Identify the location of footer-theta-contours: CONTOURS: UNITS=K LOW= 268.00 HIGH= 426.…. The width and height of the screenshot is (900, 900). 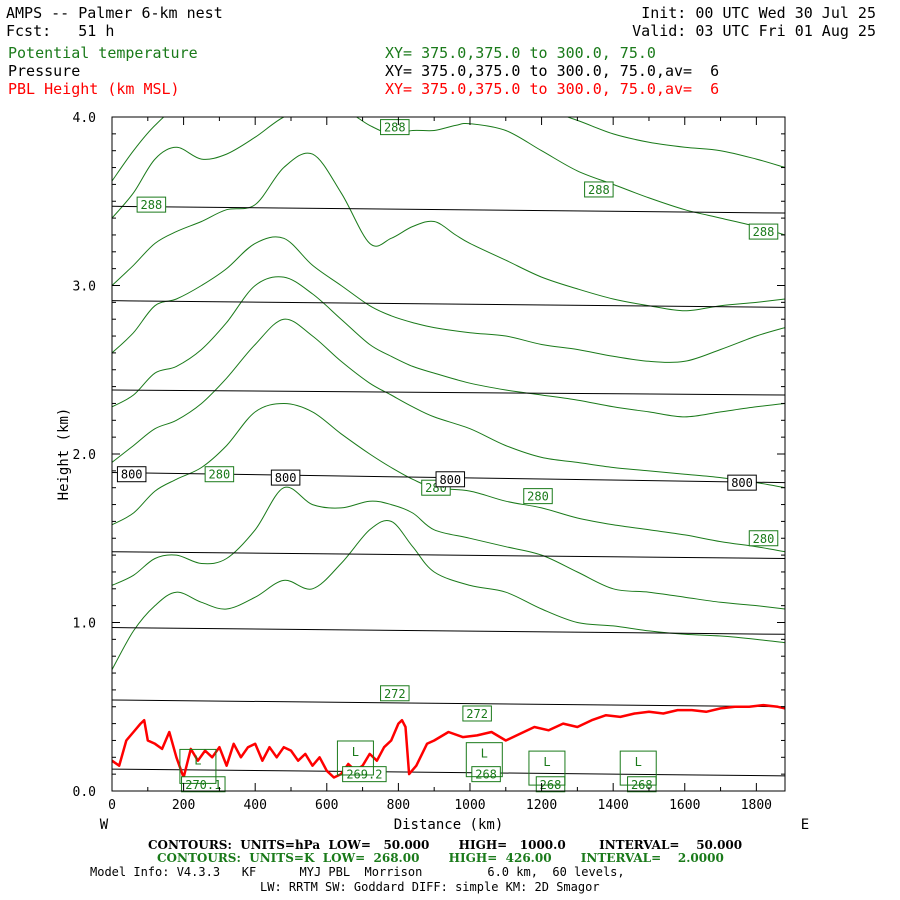
(440, 858).